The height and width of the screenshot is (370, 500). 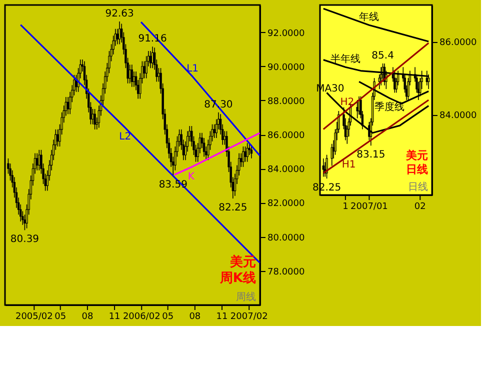 What do you see at coordinates (34, 317) in the screenshot?
I see `x-tick-label: 2005/02` at bounding box center [34, 317].